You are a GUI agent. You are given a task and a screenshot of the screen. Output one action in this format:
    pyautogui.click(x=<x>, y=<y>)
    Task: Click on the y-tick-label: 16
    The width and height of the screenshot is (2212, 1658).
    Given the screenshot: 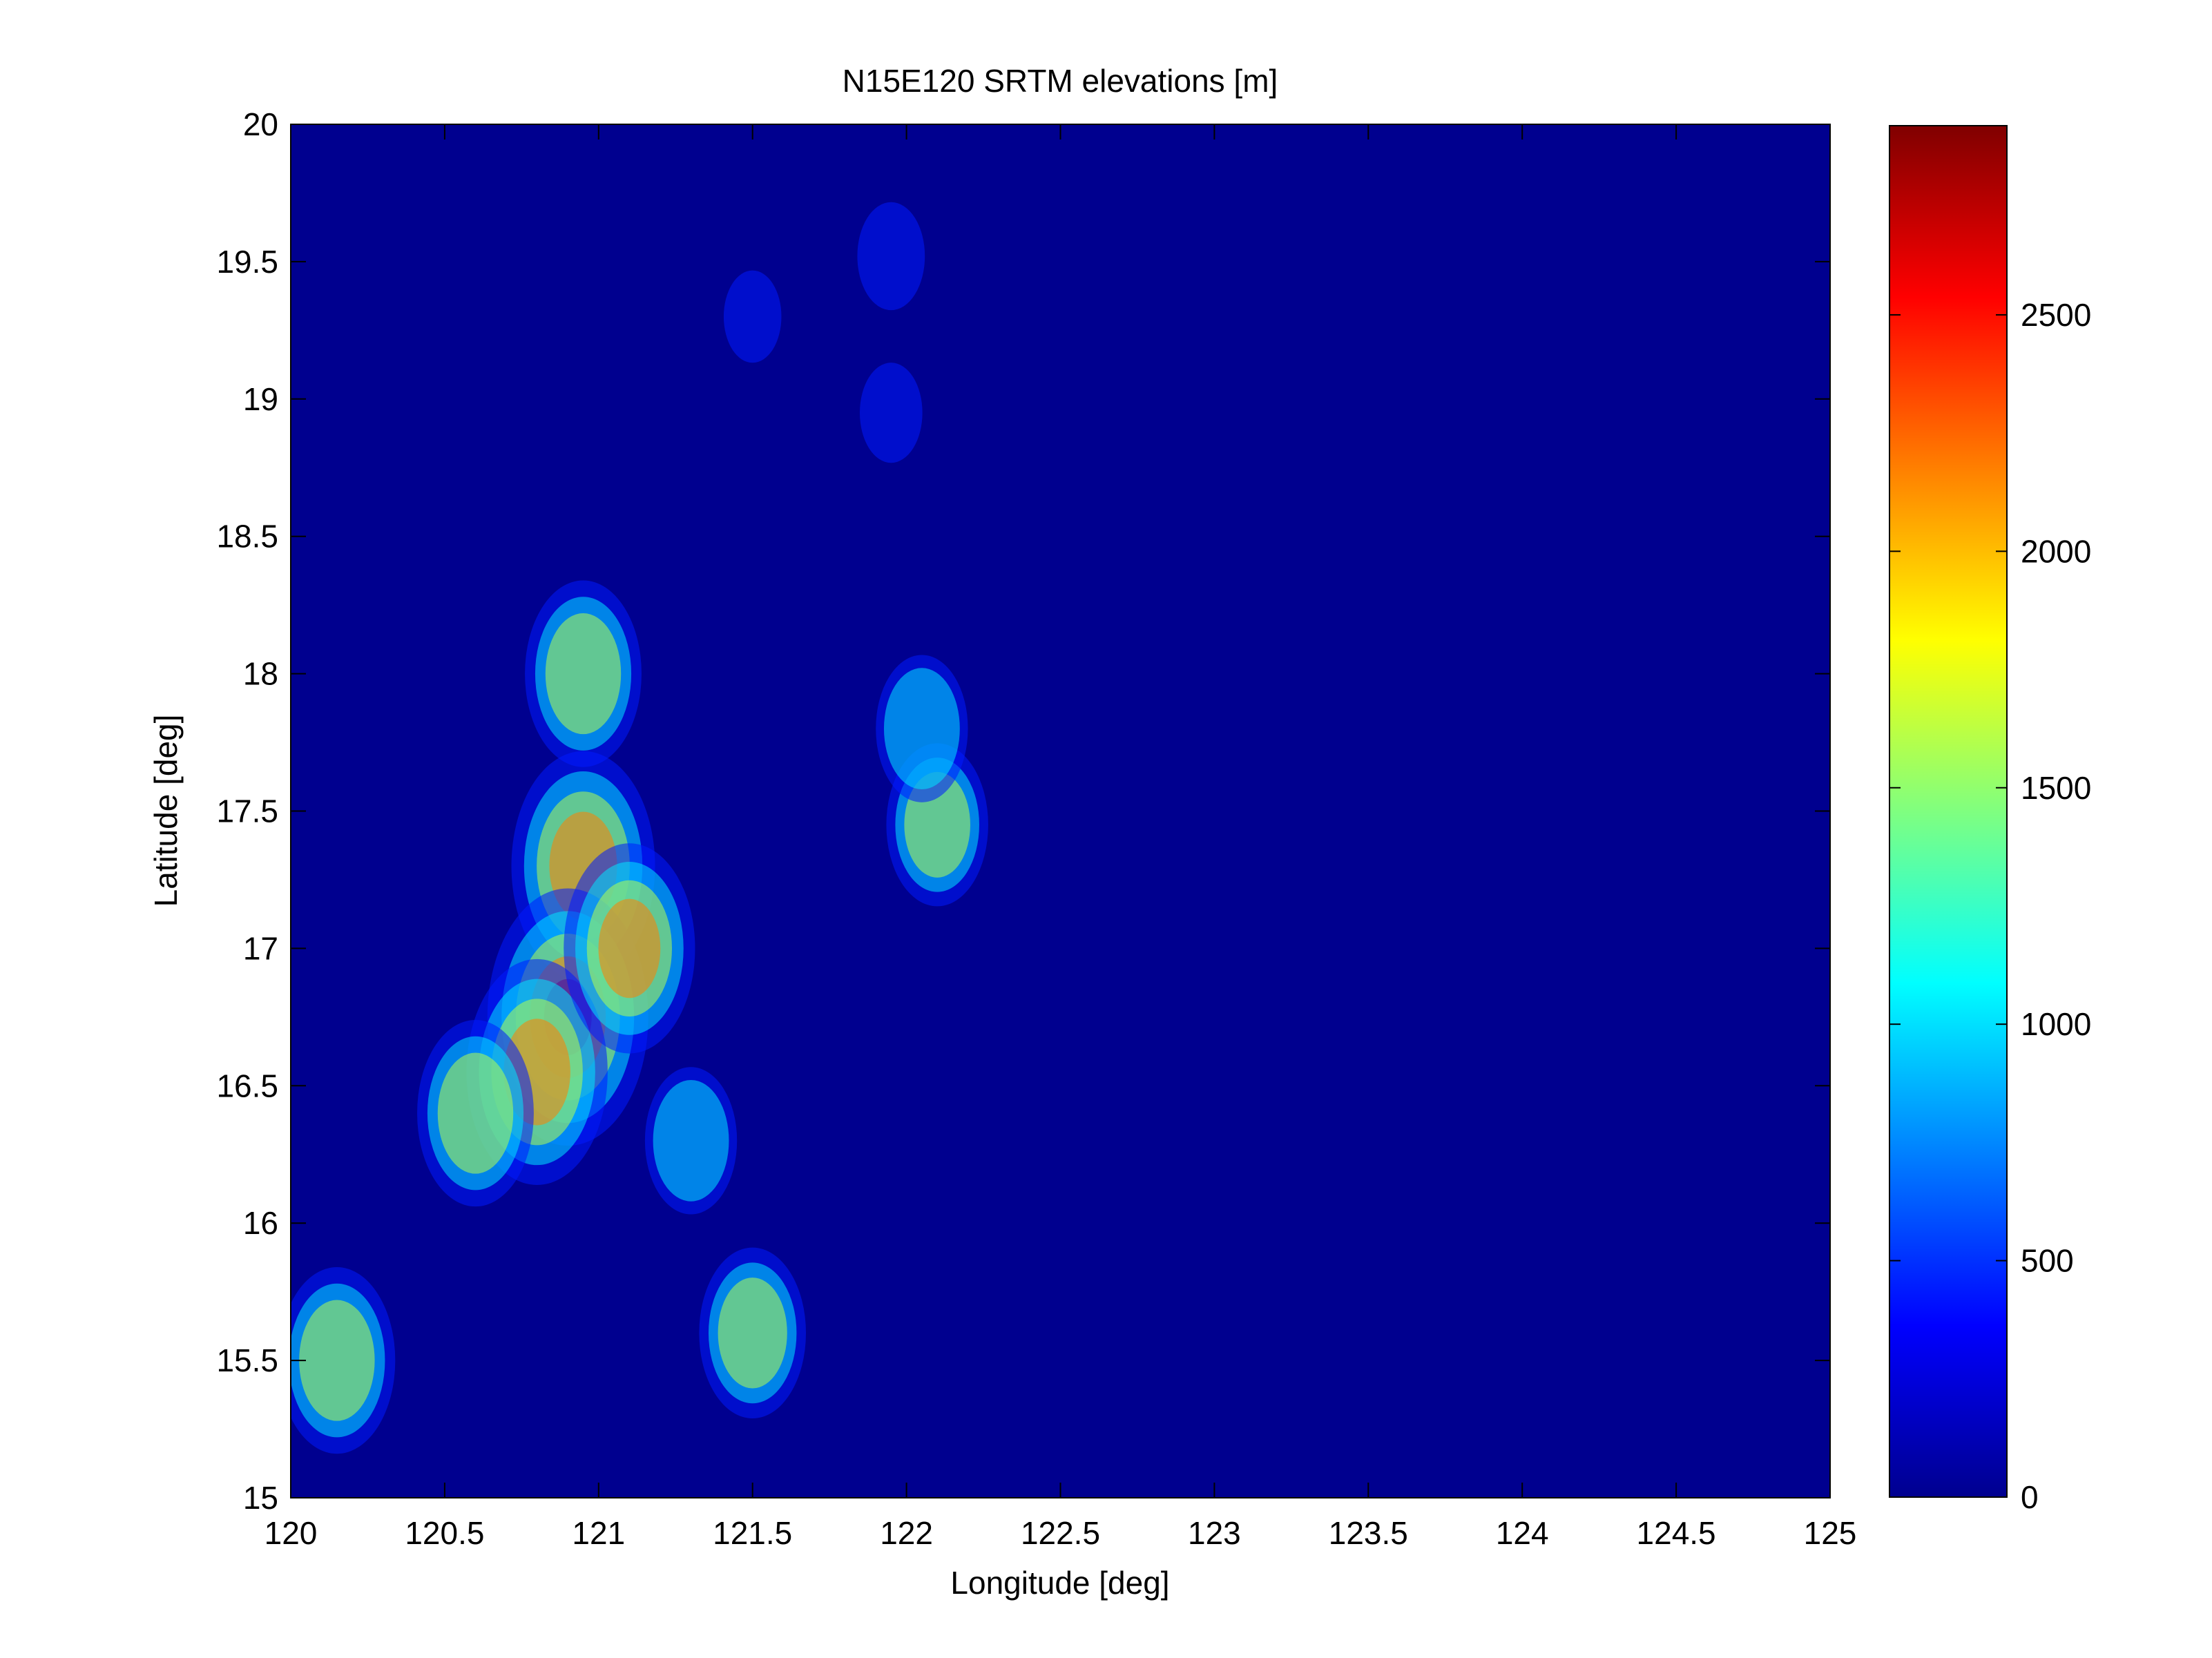 What is the action you would take?
    pyautogui.click(x=261, y=1223)
    